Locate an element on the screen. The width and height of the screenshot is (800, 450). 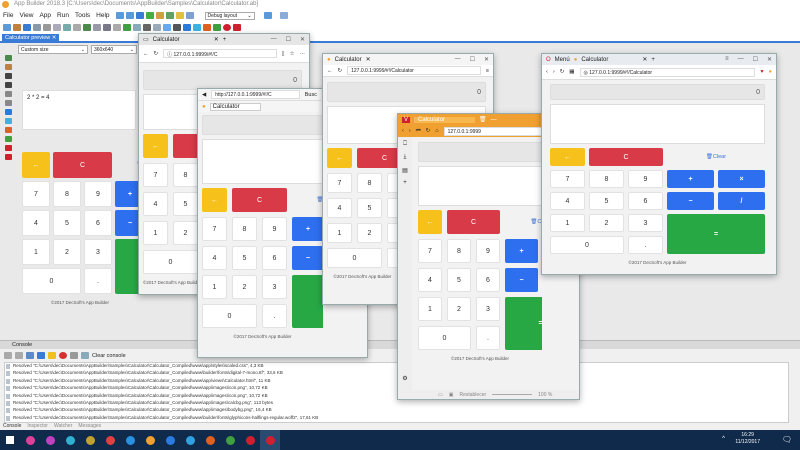
layout-icon is located at coordinates (283, 15).